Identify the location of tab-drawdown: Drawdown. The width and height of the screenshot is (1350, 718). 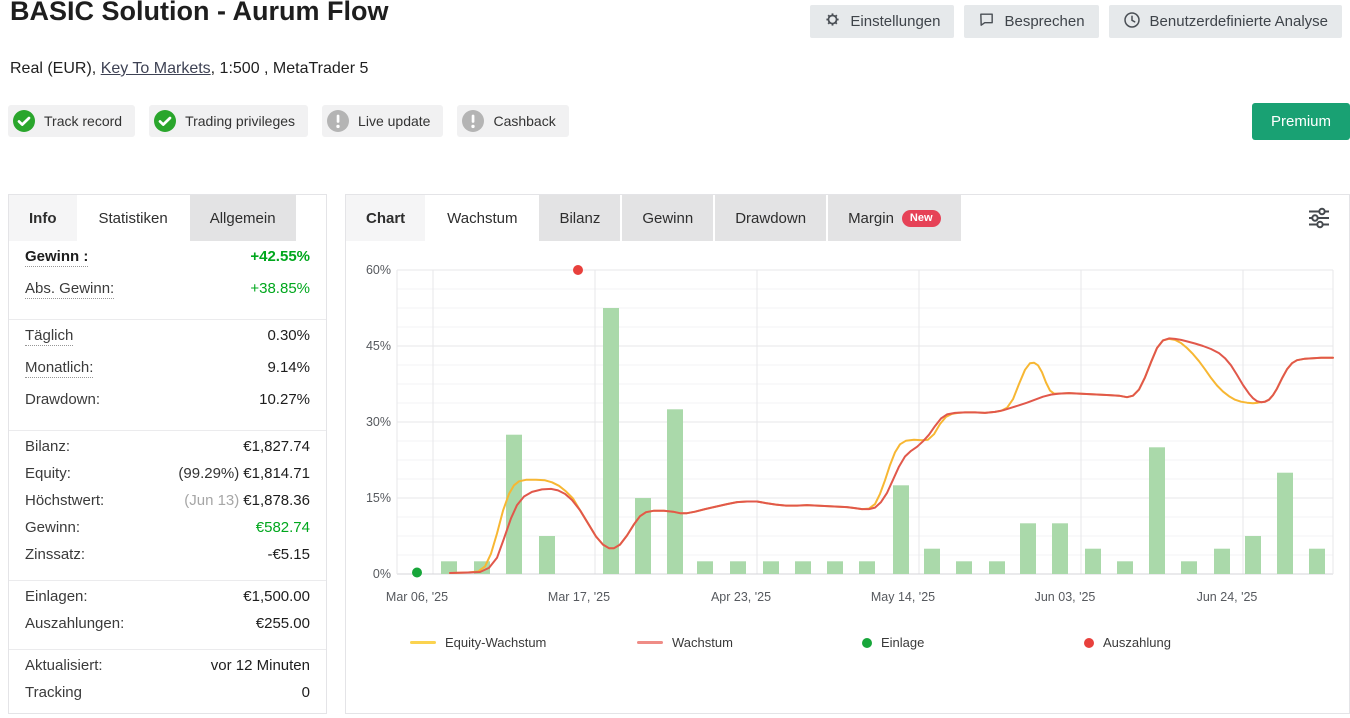
(771, 218).